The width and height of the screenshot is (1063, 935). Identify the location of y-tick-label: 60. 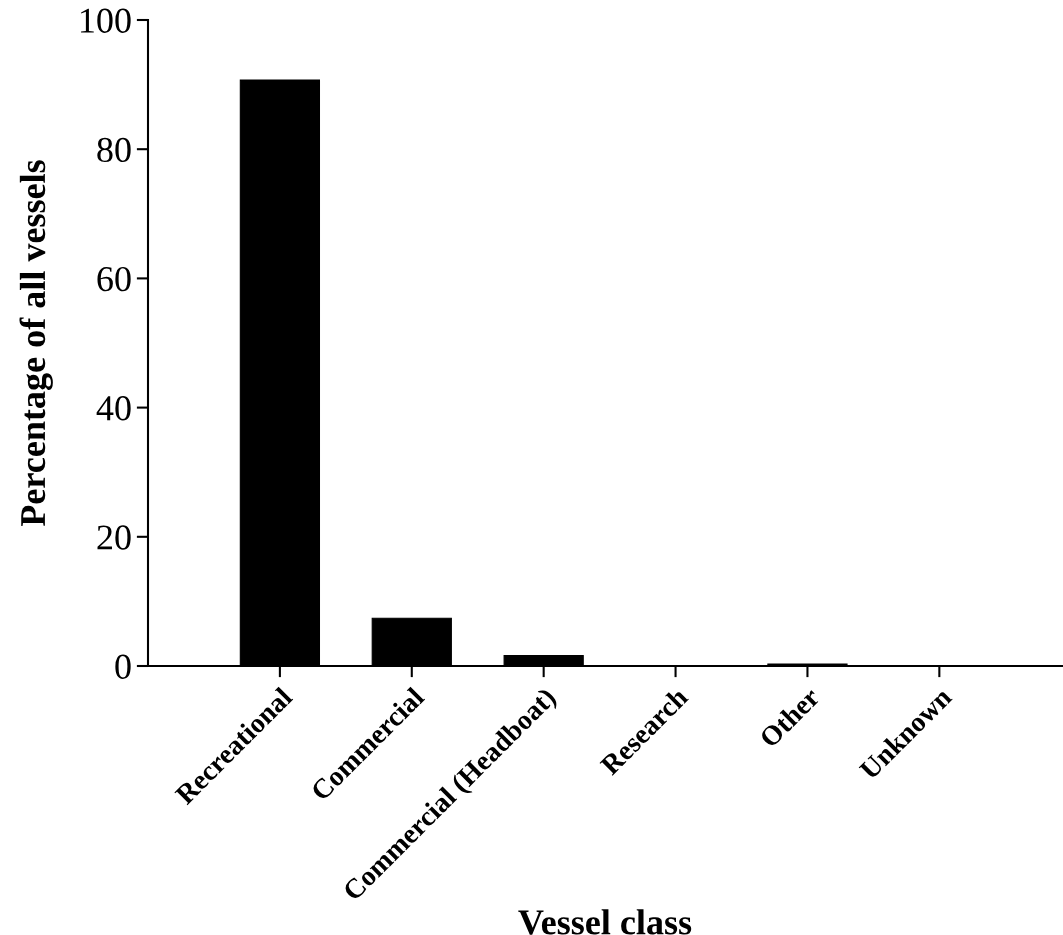
(114, 279).